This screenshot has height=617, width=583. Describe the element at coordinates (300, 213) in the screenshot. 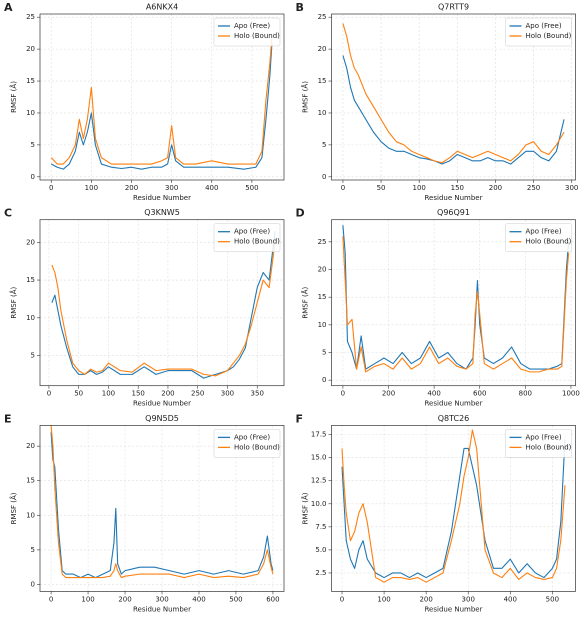

I see `panel-label: D` at that location.